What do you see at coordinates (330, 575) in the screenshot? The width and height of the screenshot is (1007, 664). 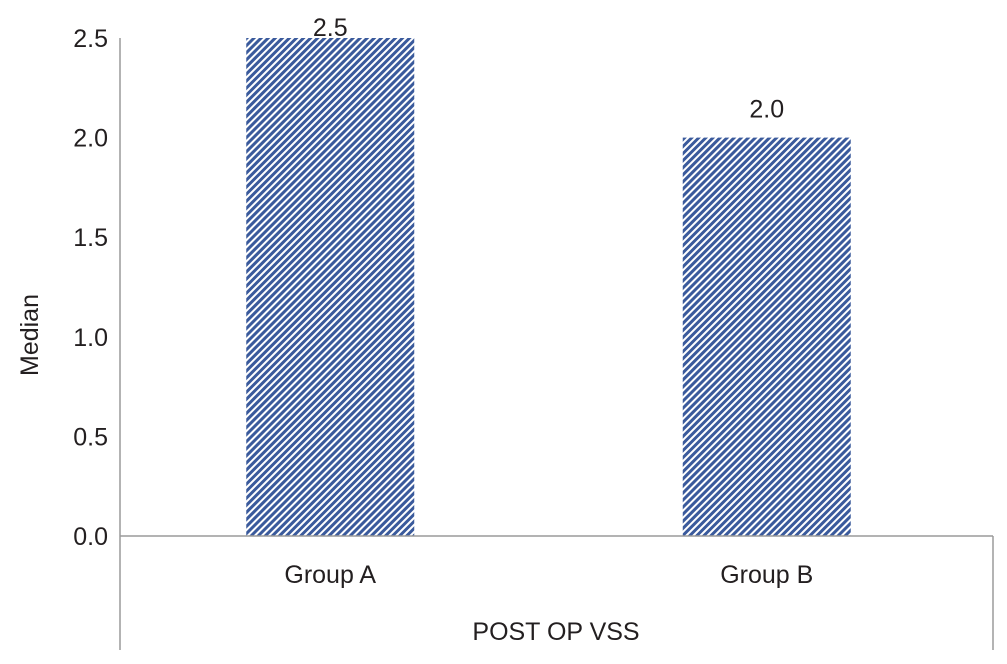 I see `x-category-label: Group A` at bounding box center [330, 575].